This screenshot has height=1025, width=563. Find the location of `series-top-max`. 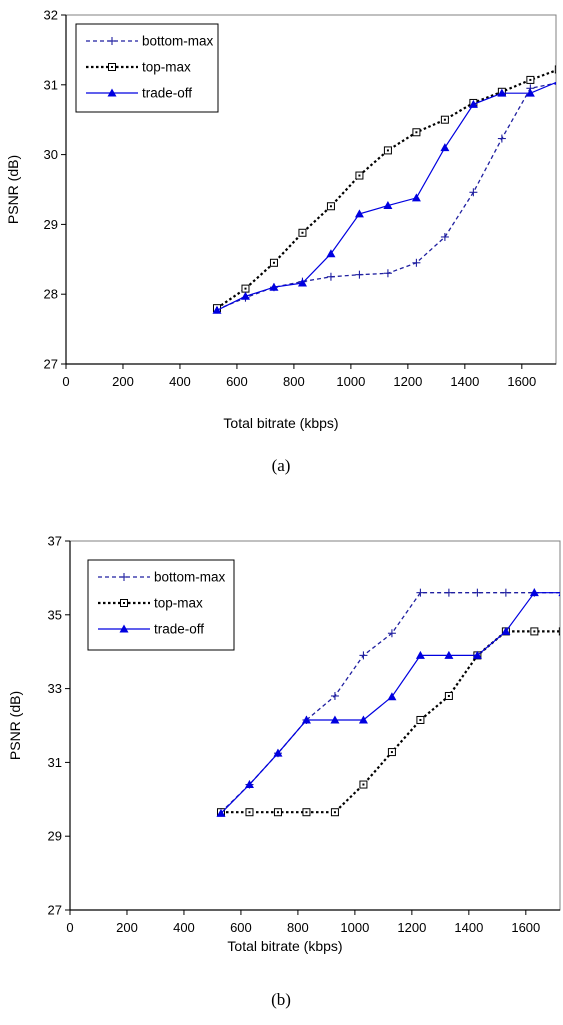

series-top-max is located at coordinates (388, 722).